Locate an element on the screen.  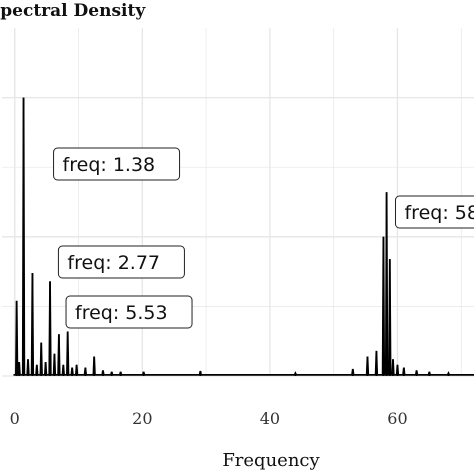
x-tick-labels: 0 20 40 60 is located at coordinates (209, 418).